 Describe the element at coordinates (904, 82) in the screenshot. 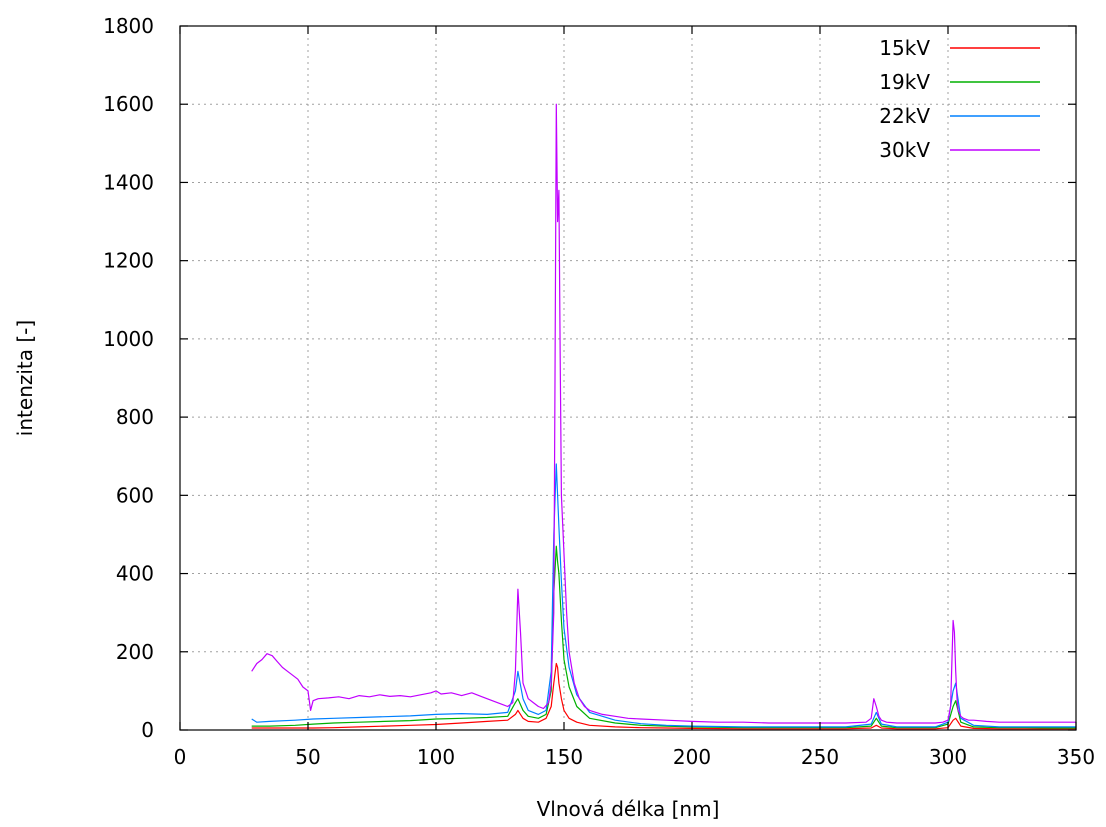

I see `legend-entry-label: 19kV` at that location.